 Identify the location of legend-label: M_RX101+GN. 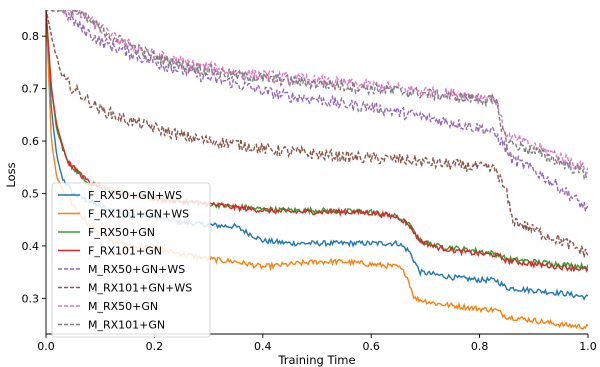
(126, 325).